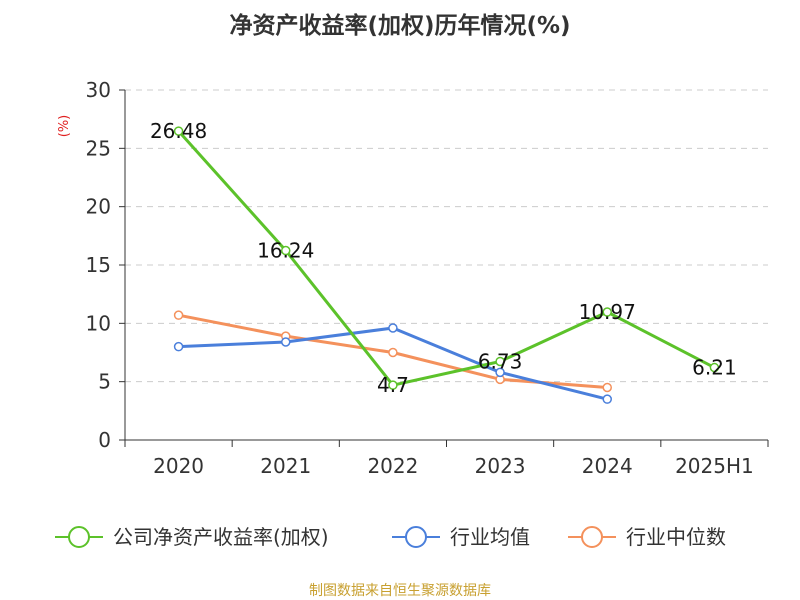  I want to click on data-label: 16.24, so click(285, 251).